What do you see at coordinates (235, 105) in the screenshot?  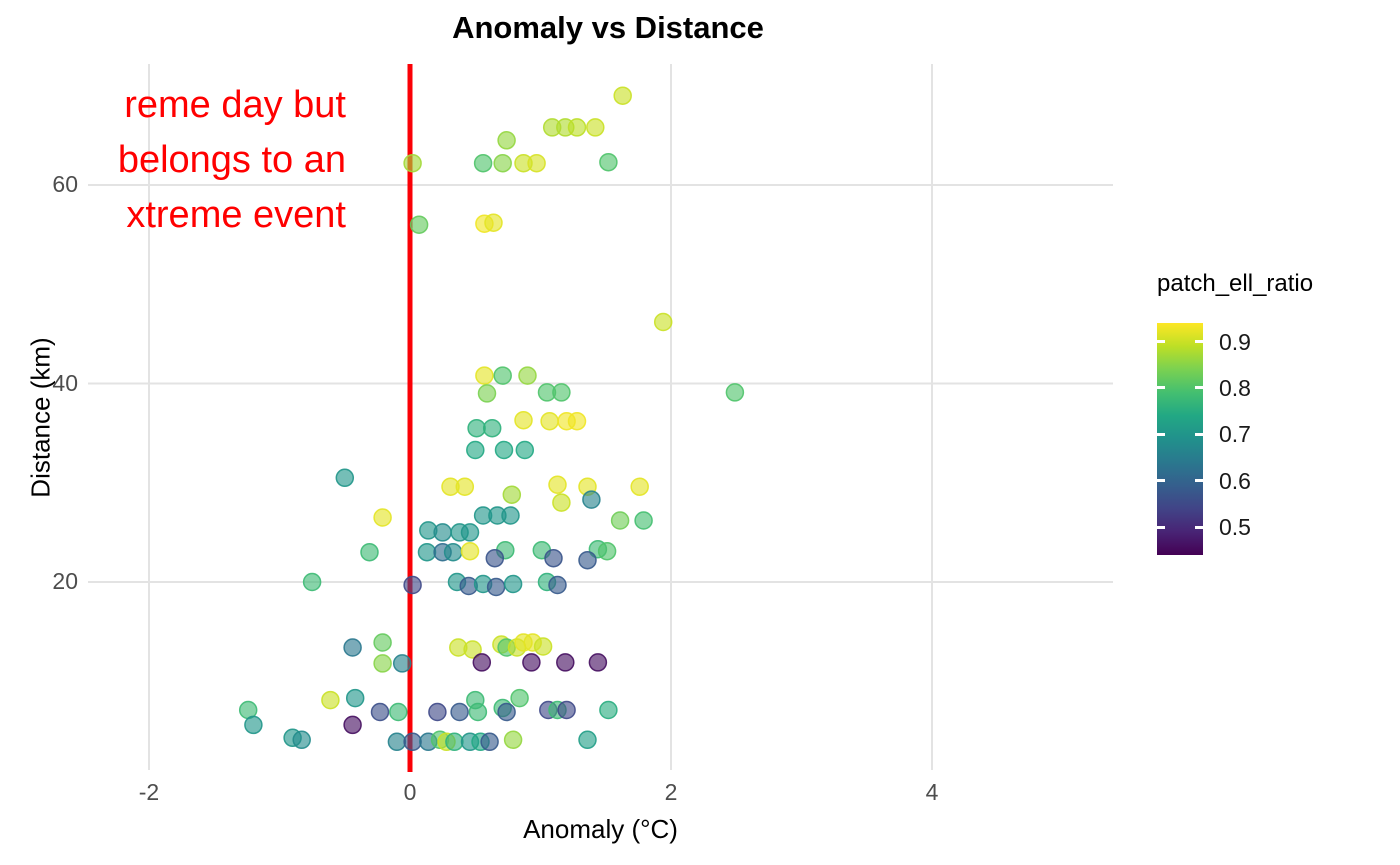 I see `annotation-line-1: reme day but` at bounding box center [235, 105].